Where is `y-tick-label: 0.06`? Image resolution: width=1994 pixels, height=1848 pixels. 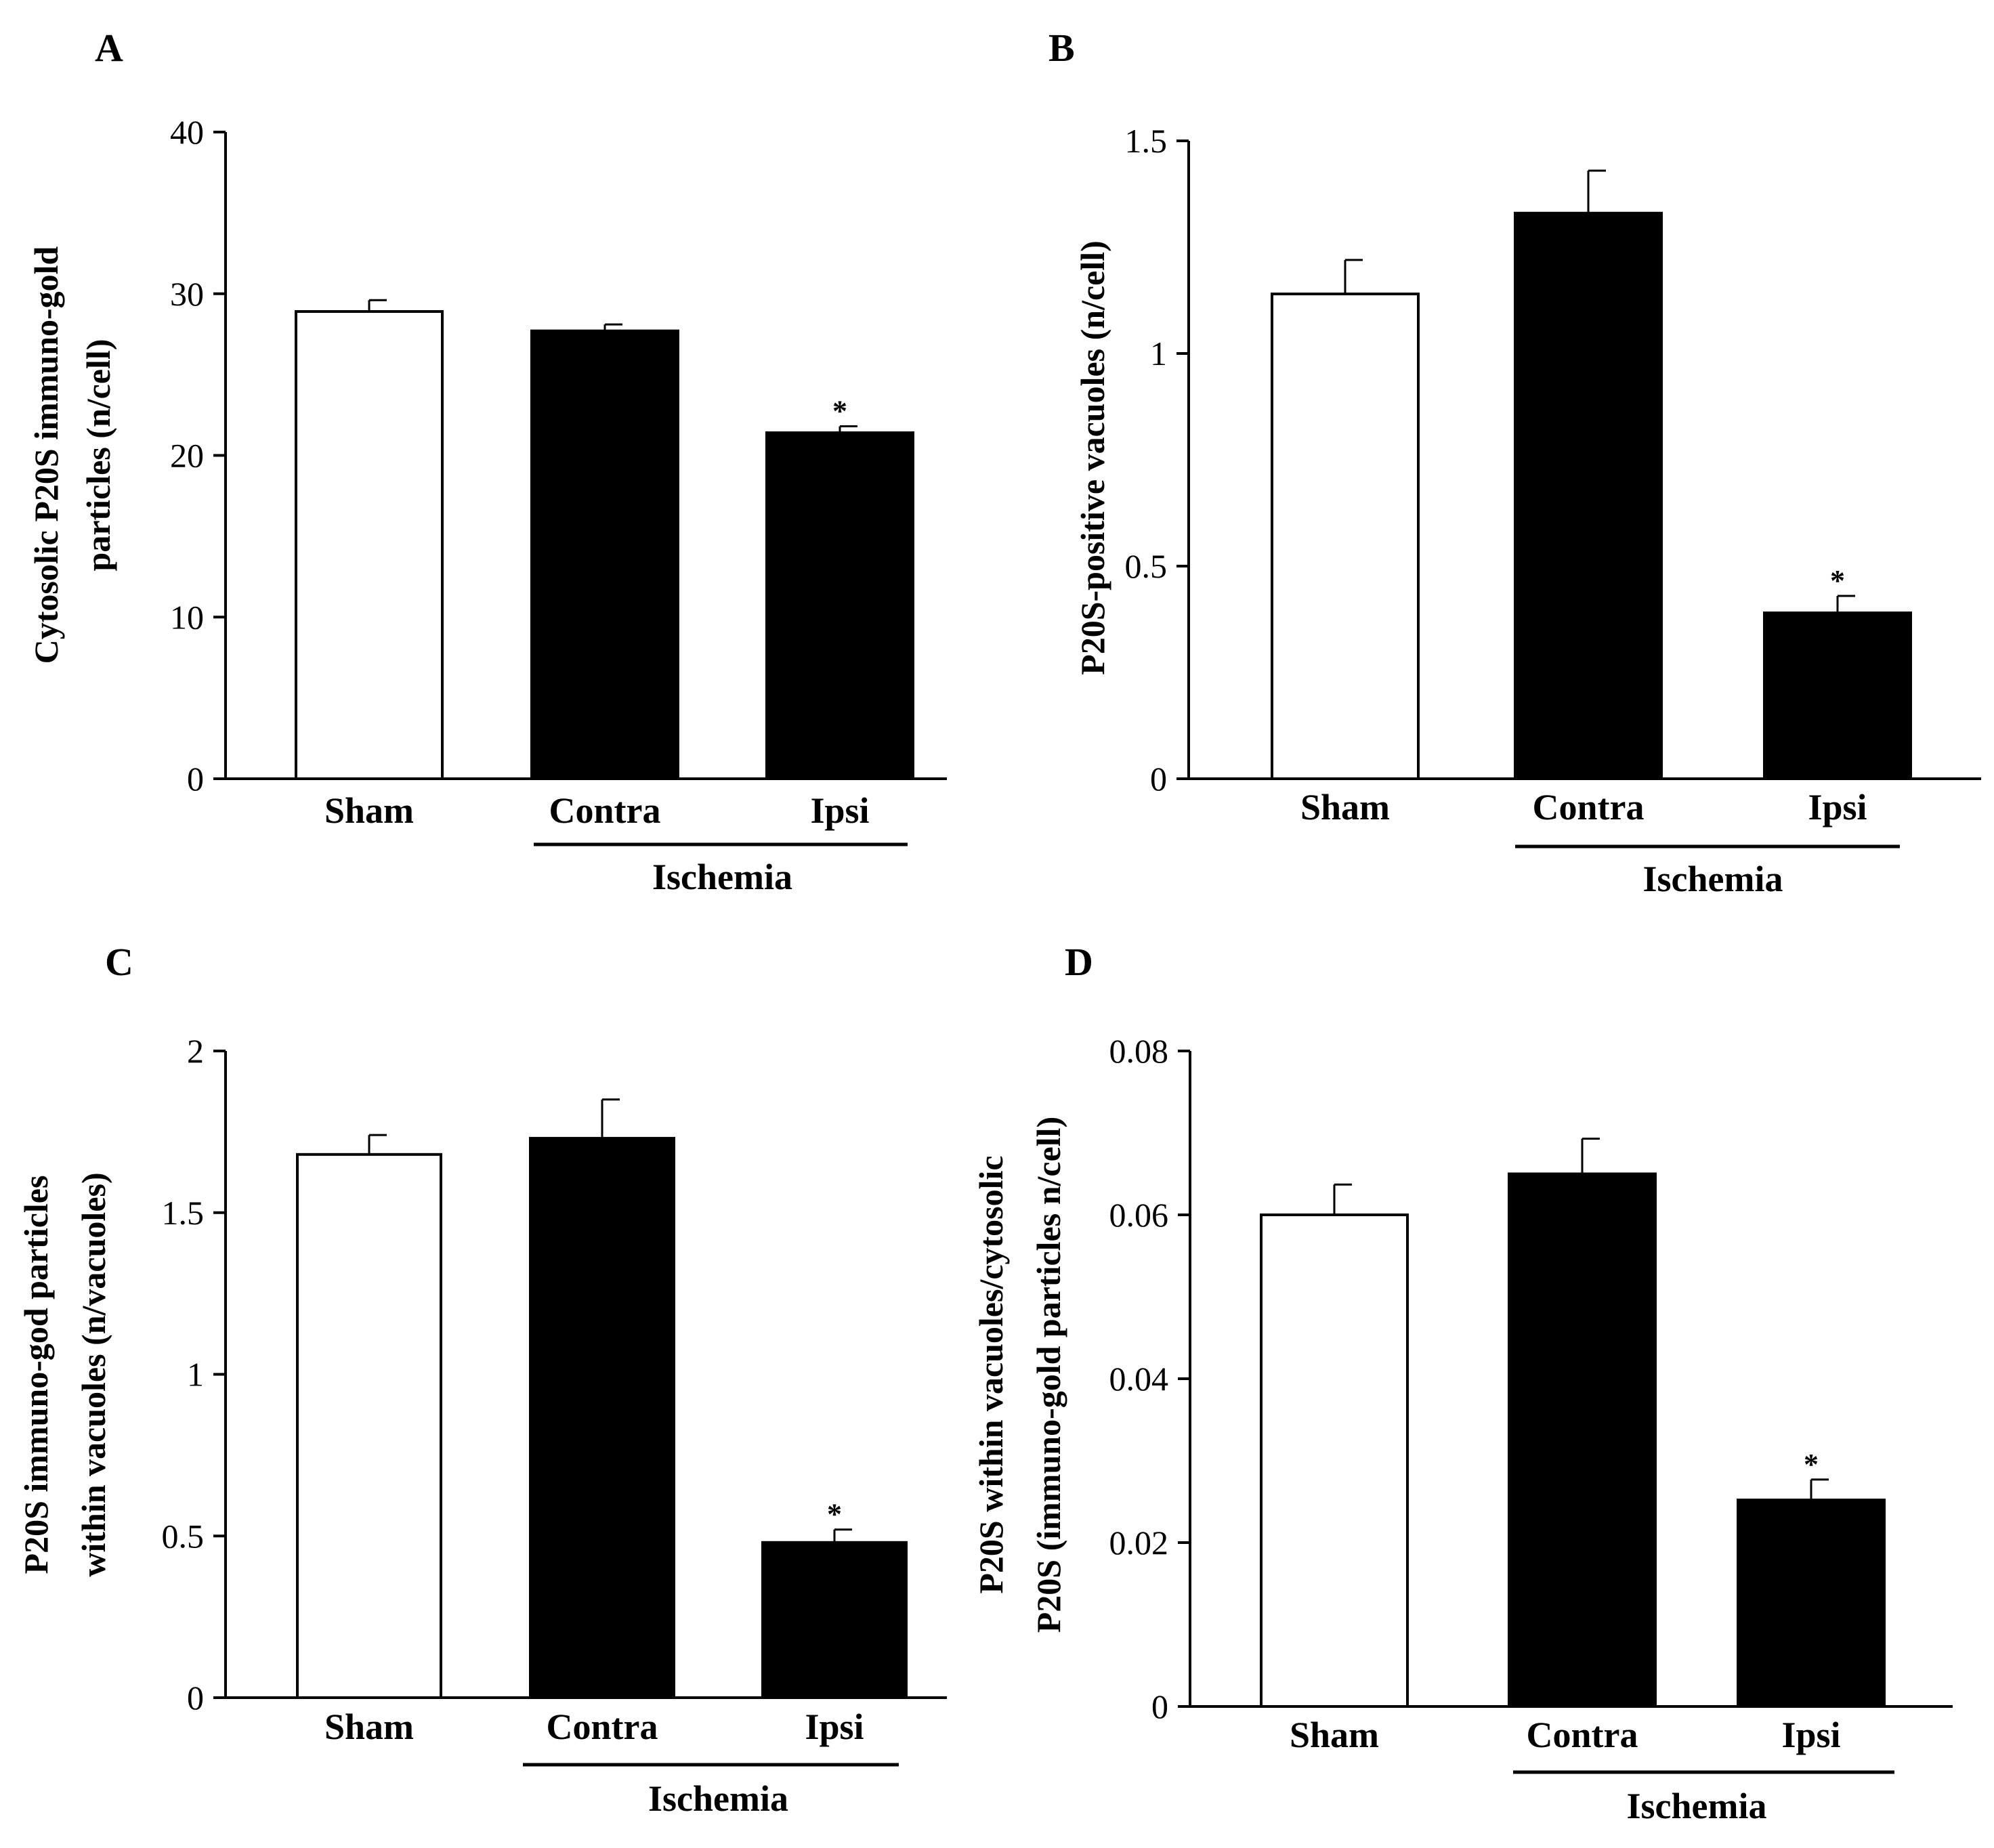 y-tick-label: 0.06 is located at coordinates (1139, 1215).